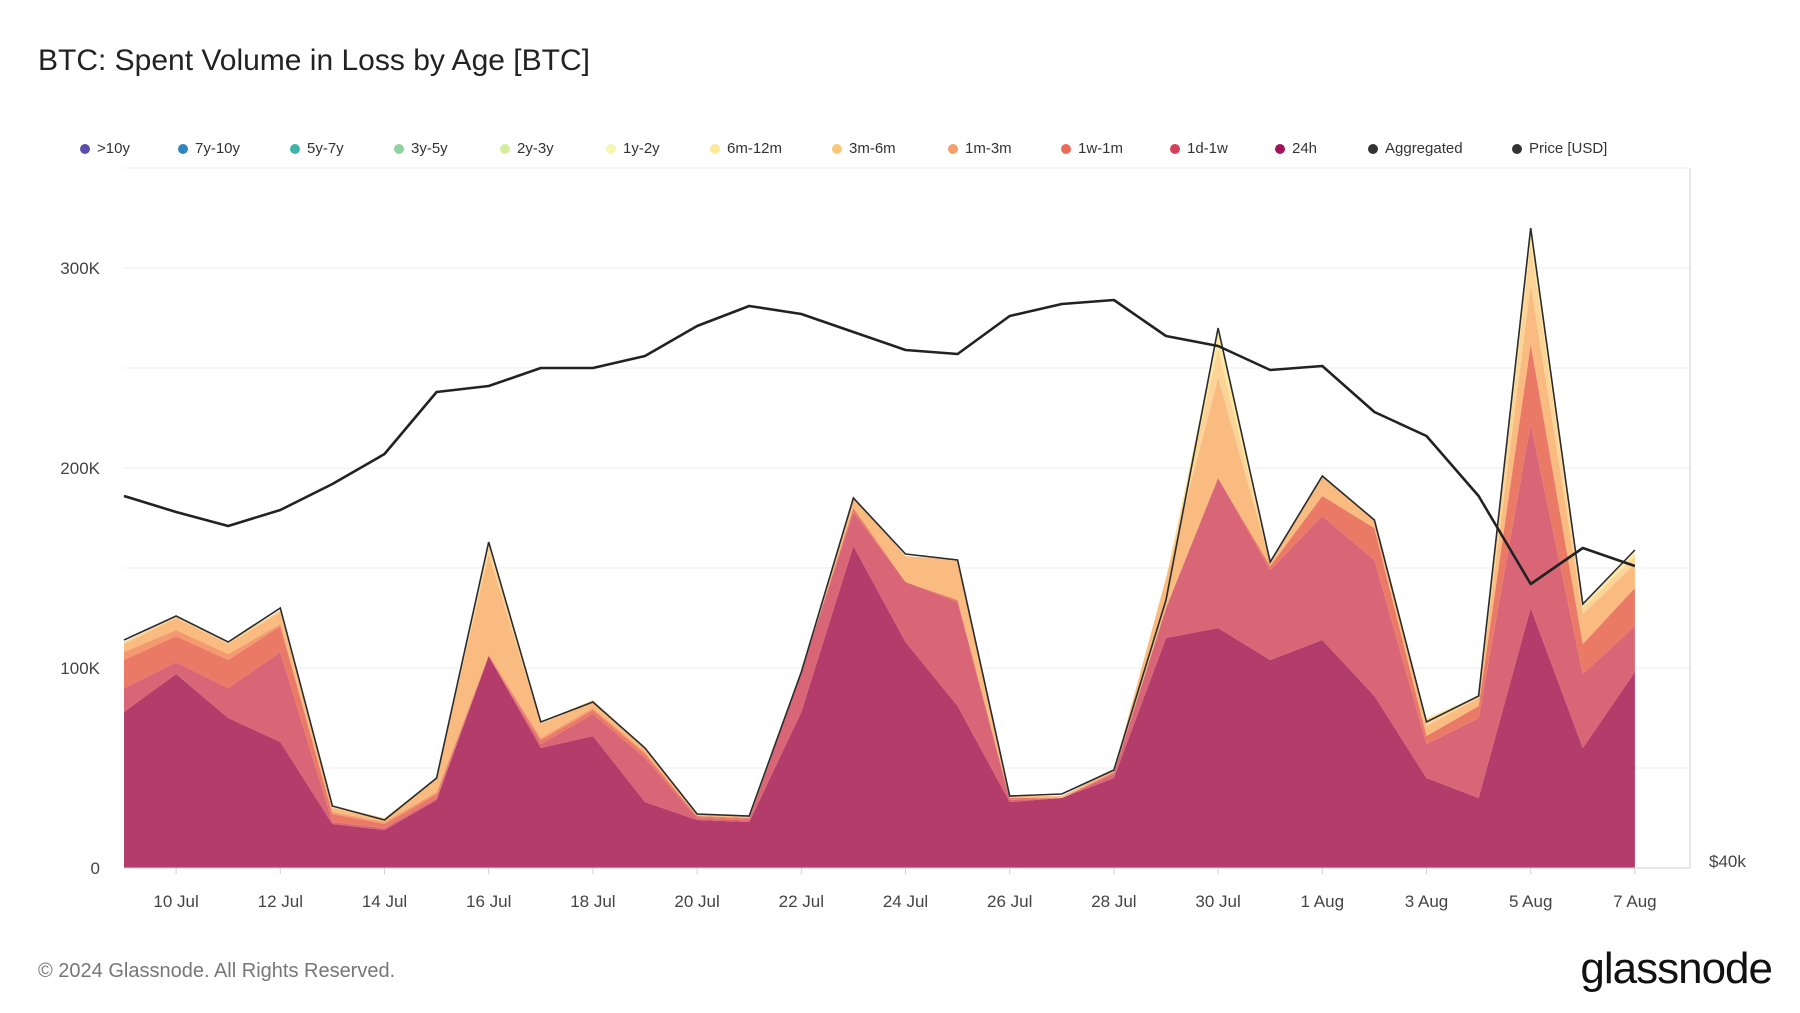 The width and height of the screenshot is (1800, 1013). I want to click on x-tick-label: 30 Jul, so click(1217, 901).